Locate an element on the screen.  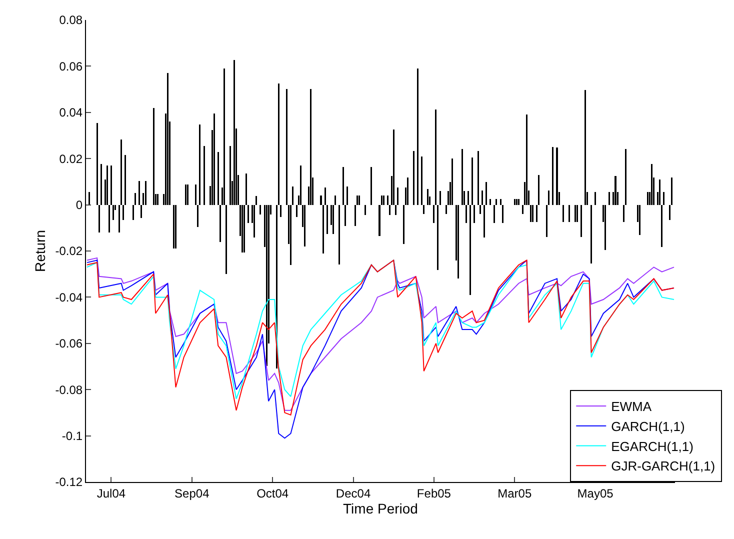
y-tick-label: -0.06 is located at coordinates (69, 343).